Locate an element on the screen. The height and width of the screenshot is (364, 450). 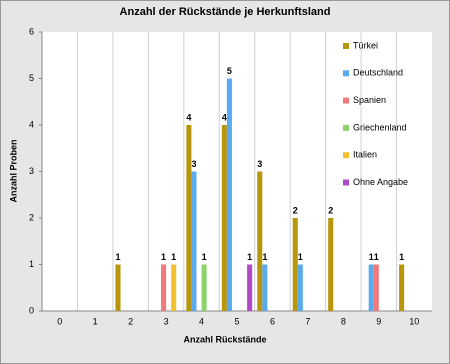
x-tick-label: 10 is located at coordinates (414, 321).